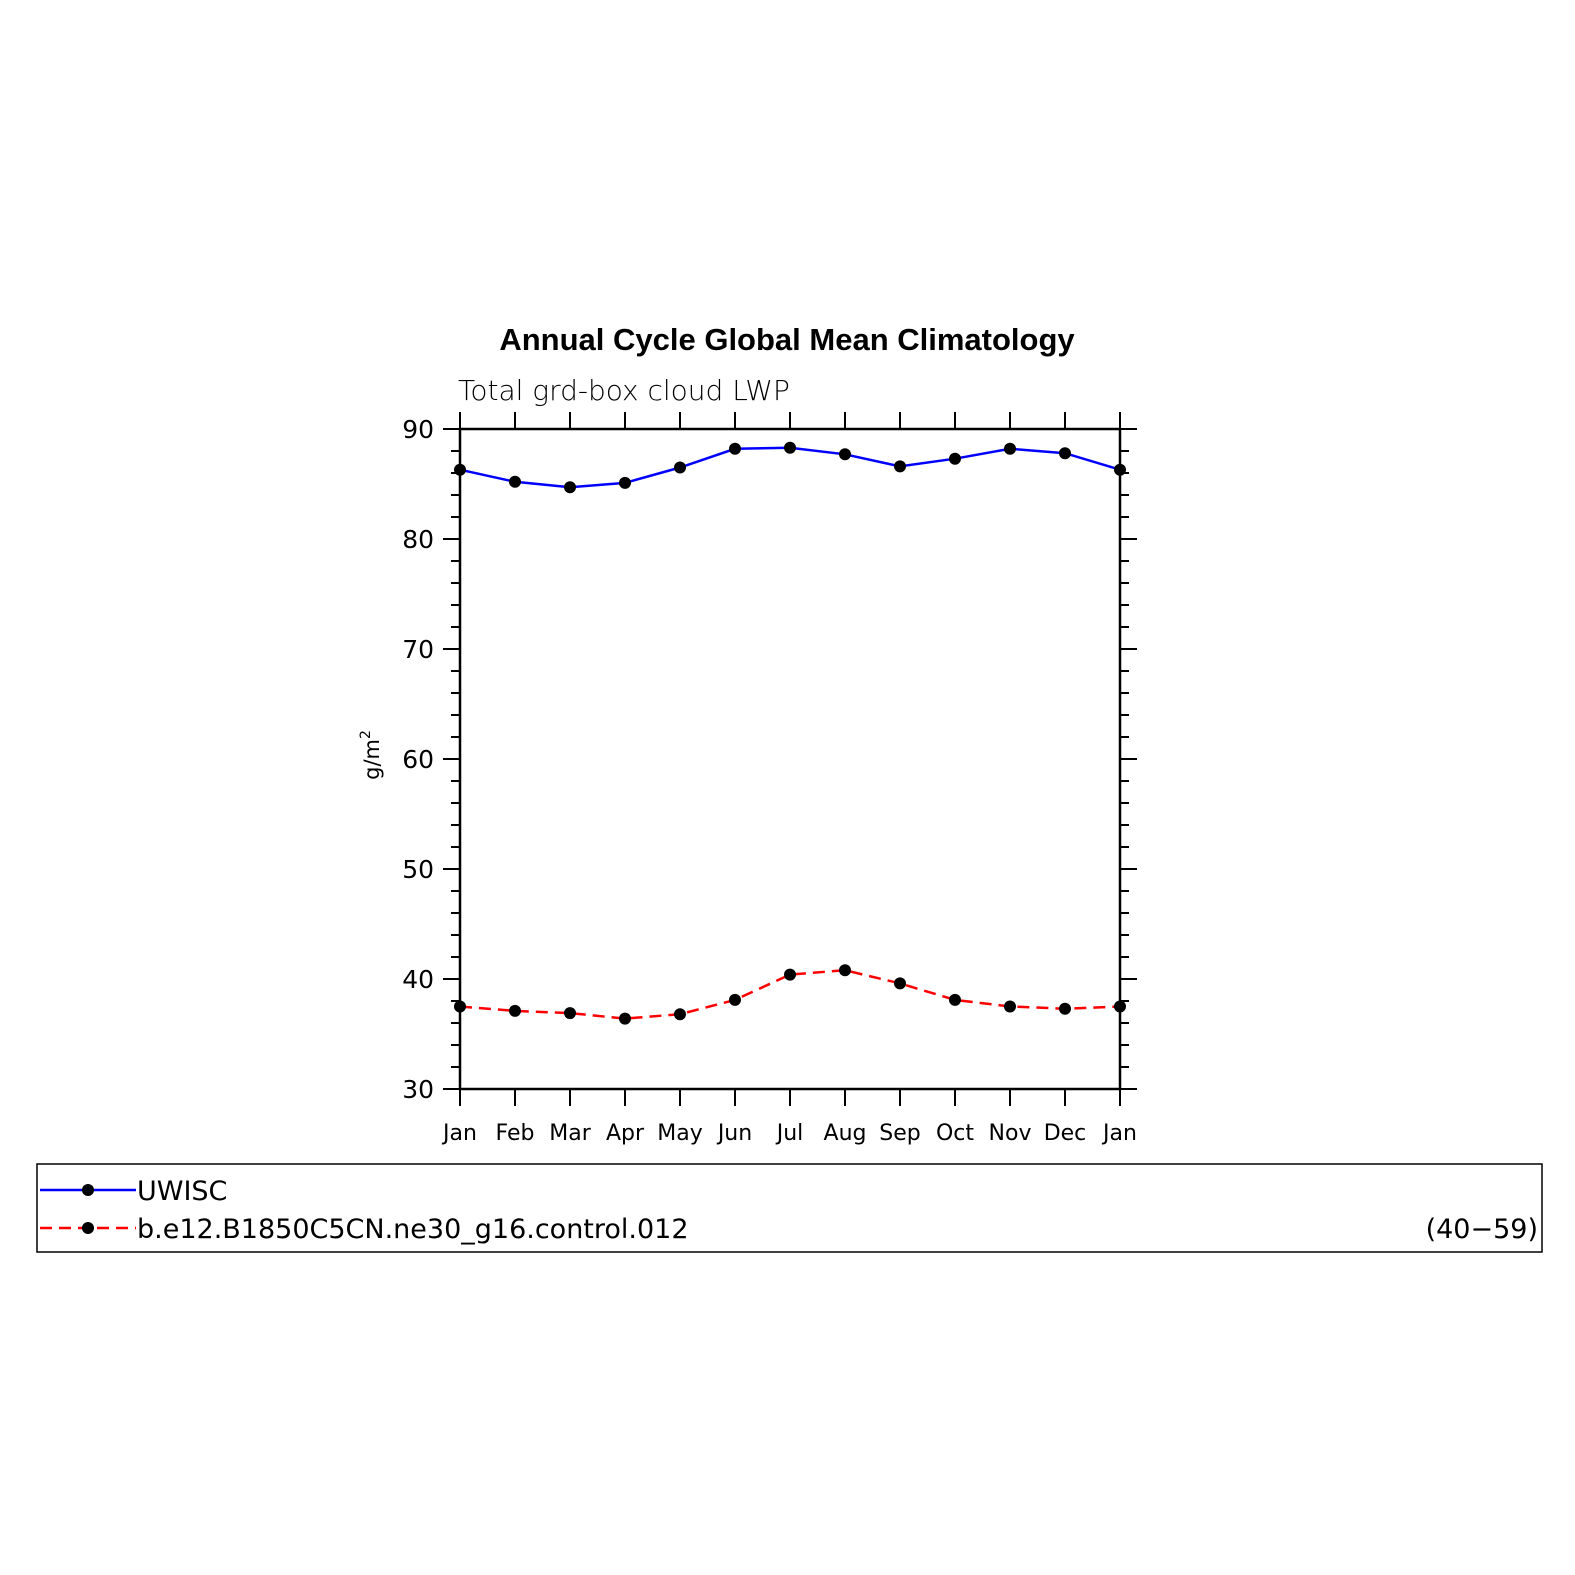  Describe the element at coordinates (625, 1133) in the screenshot. I see `x-tick-label: Apr` at that location.